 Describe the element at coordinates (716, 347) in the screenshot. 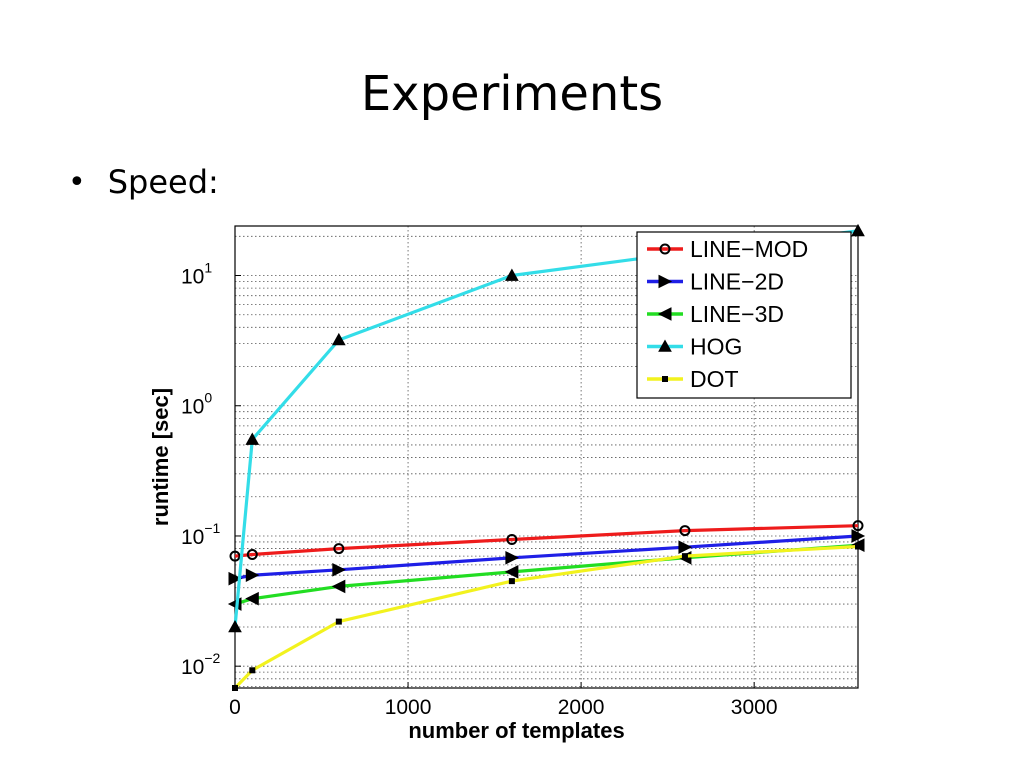

I see `legend-label: HOG` at that location.